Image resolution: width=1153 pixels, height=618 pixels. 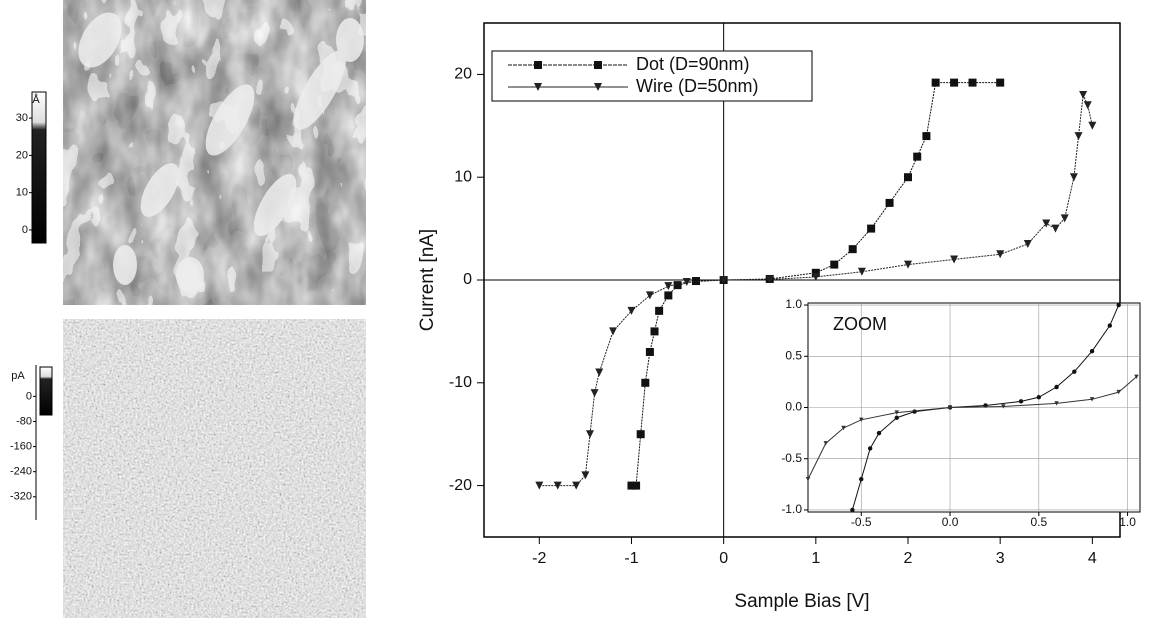 I want to click on colorbar-tick-label: -320, so click(x=21, y=497).